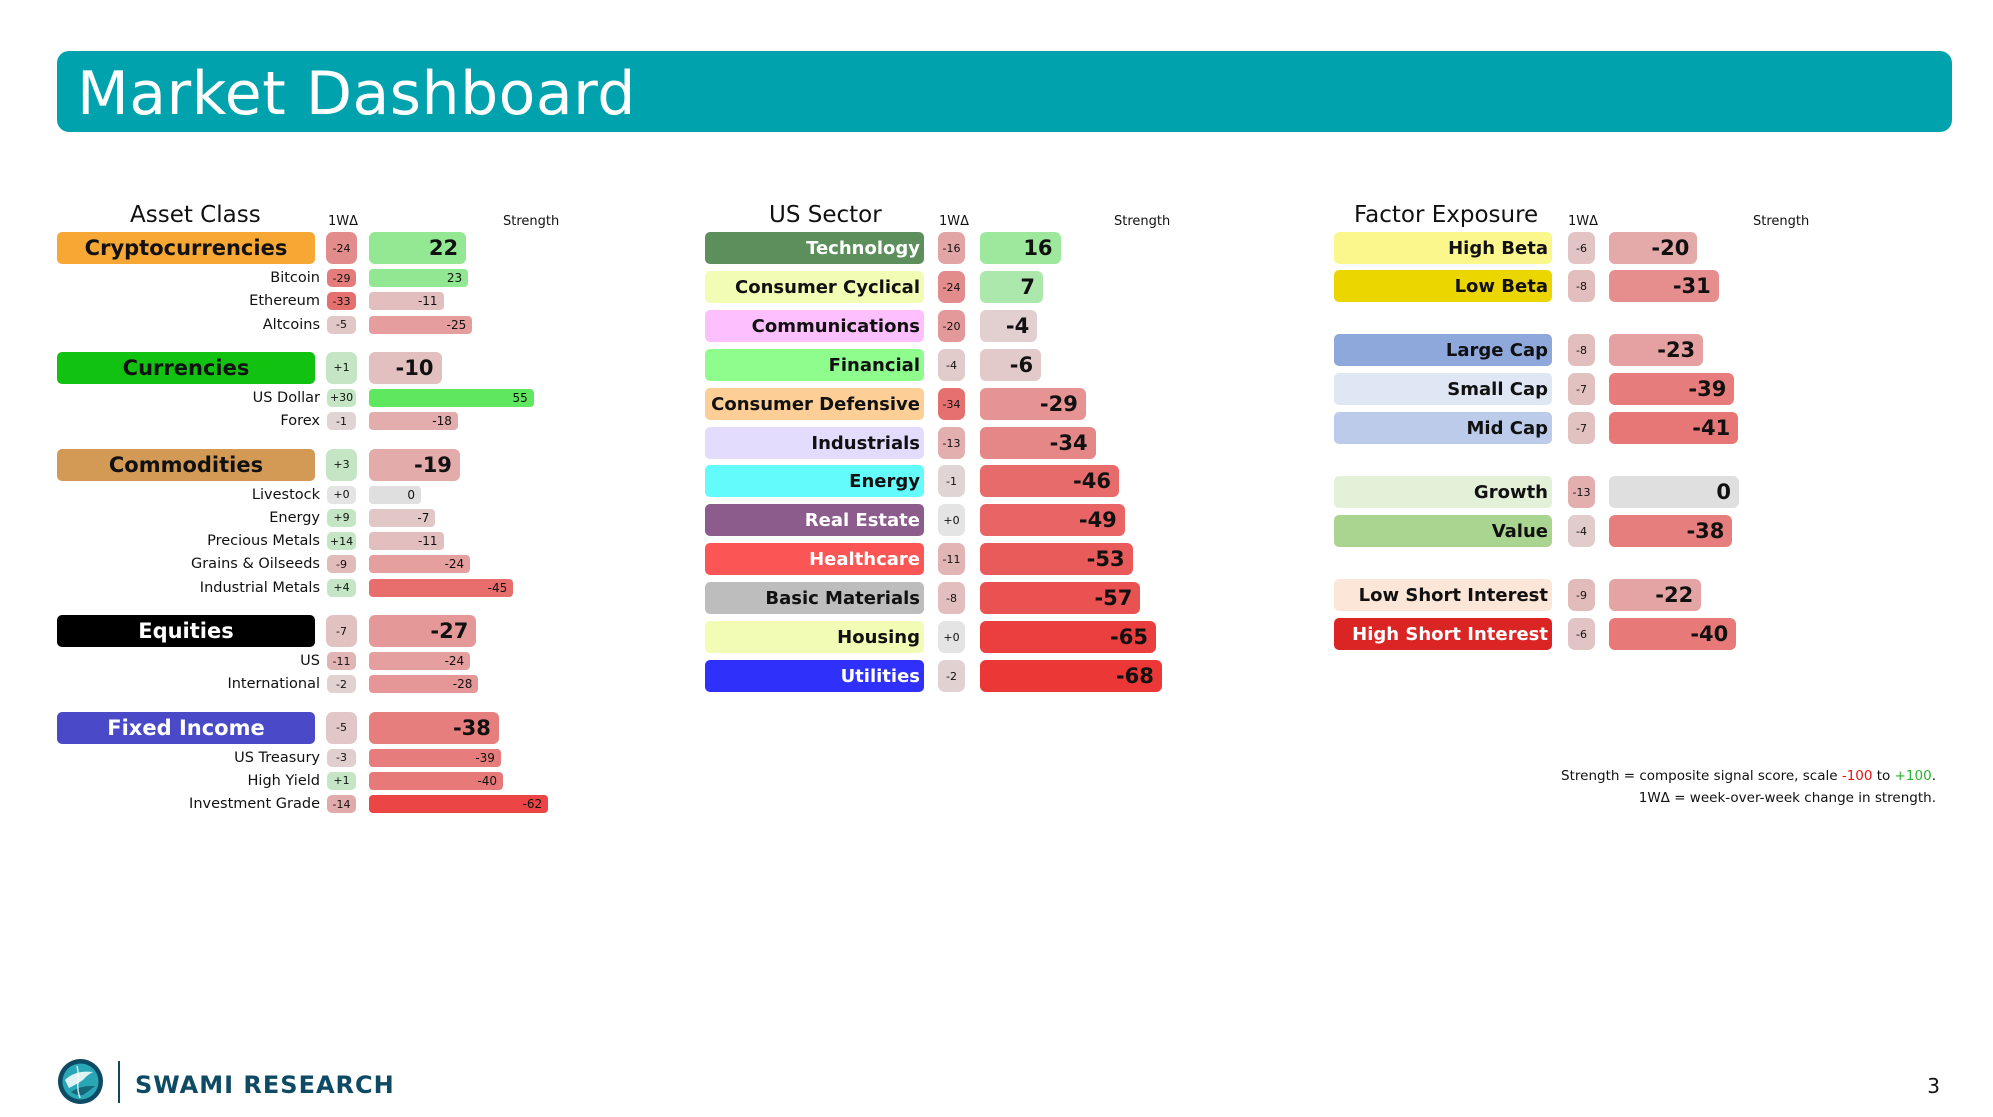 The width and height of the screenshot is (1993, 1117). What do you see at coordinates (1443, 531) in the screenshot?
I see `factor-value: Value` at bounding box center [1443, 531].